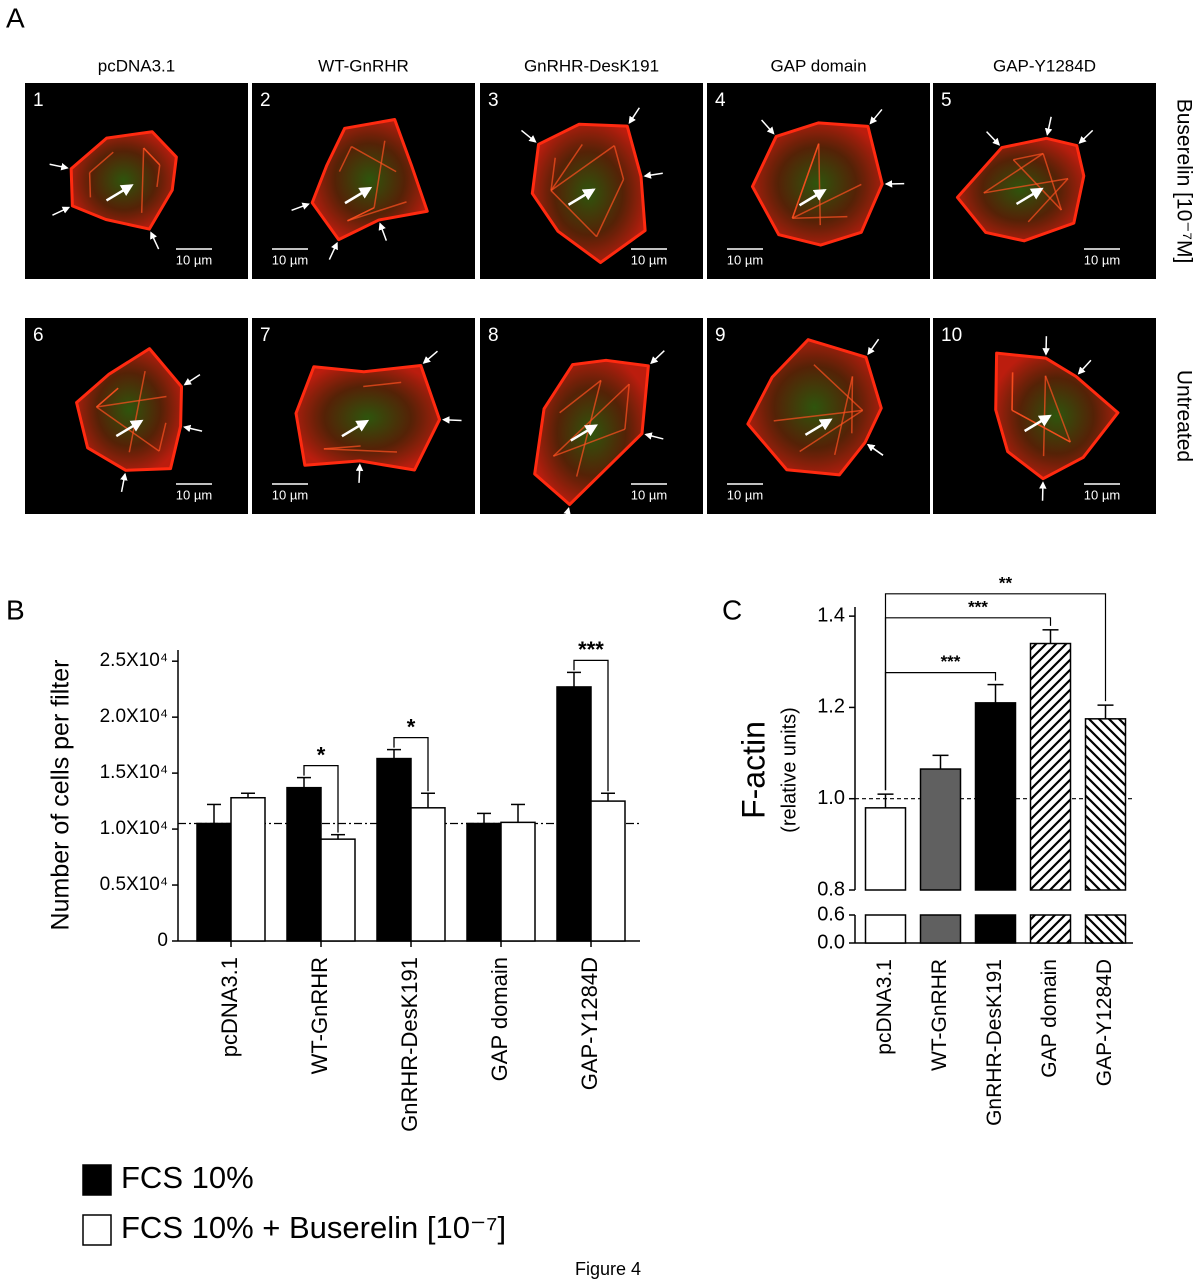 This screenshot has height=1282, width=1200. Describe the element at coordinates (363, 65) in the screenshot. I see `column-title: WT-GnRHR` at that location.